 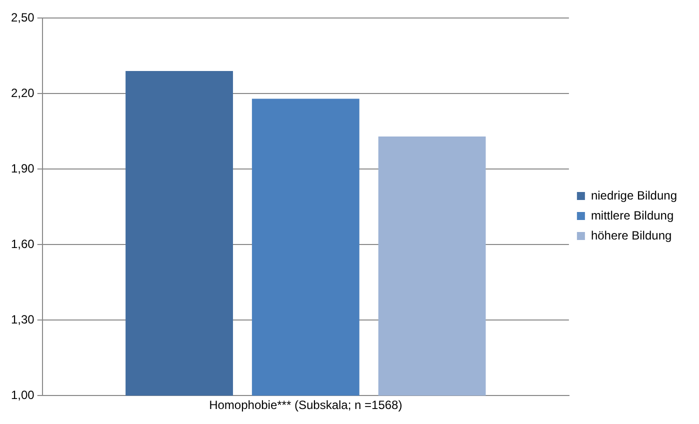 What do you see at coordinates (22, 319) in the screenshot?
I see `y-tick-label: 1,30` at bounding box center [22, 319].